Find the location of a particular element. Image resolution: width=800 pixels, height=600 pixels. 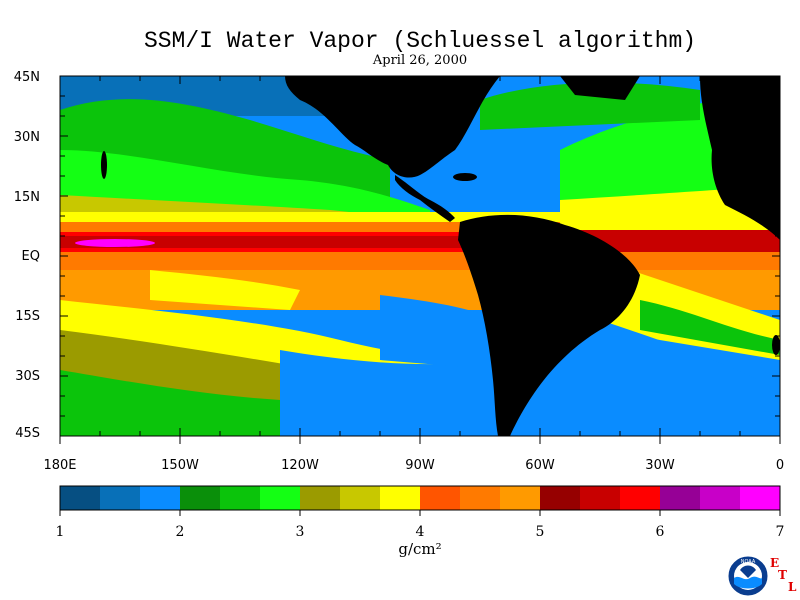

etl-letter-t: T is located at coordinates (782, 575).